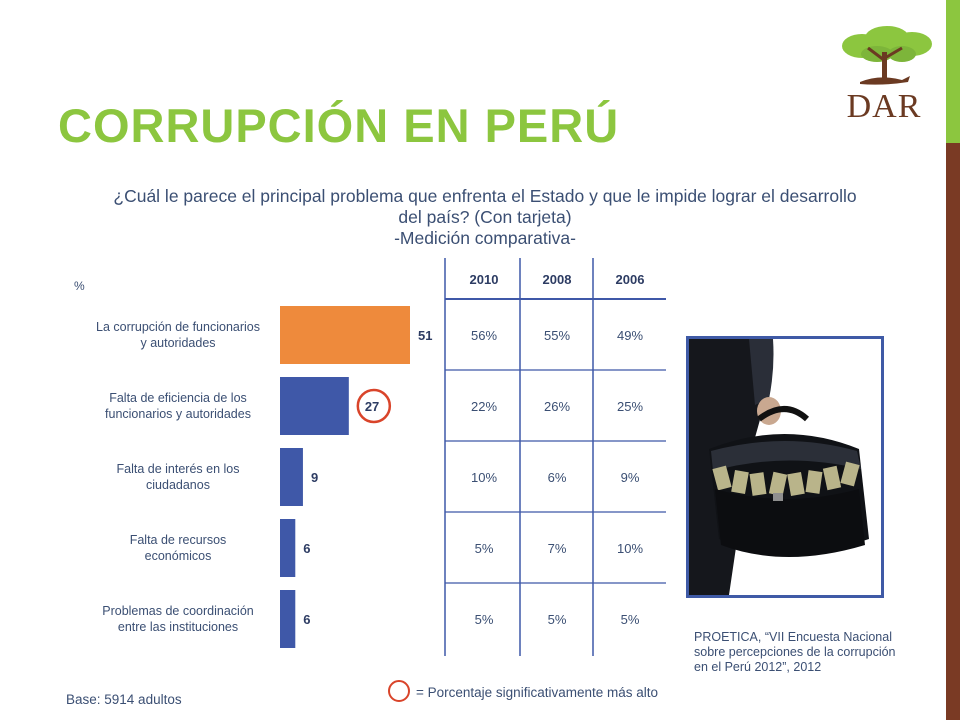  Describe the element at coordinates (178, 469) in the screenshot. I see `category-label: Falta de interés en los` at that location.